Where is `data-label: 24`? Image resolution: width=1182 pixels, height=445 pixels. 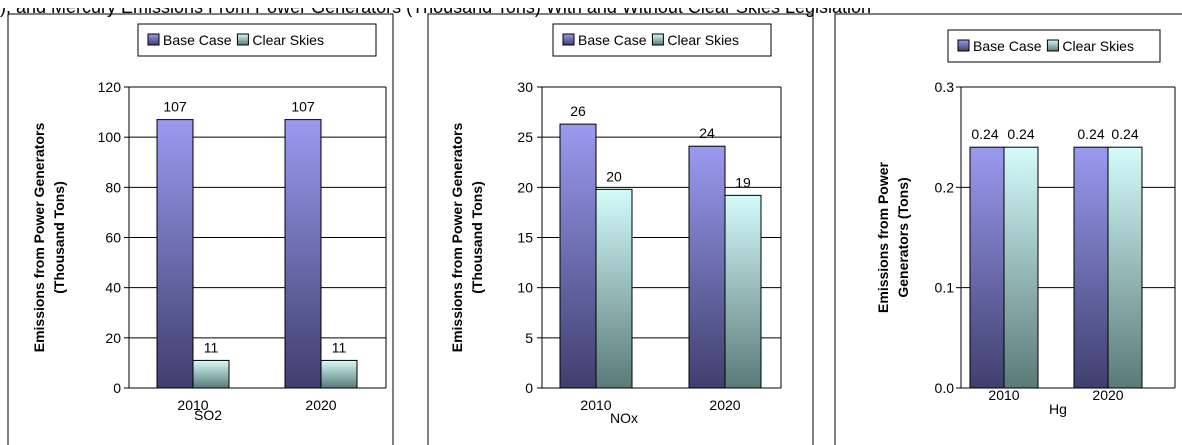 data-label: 24 is located at coordinates (707, 133).